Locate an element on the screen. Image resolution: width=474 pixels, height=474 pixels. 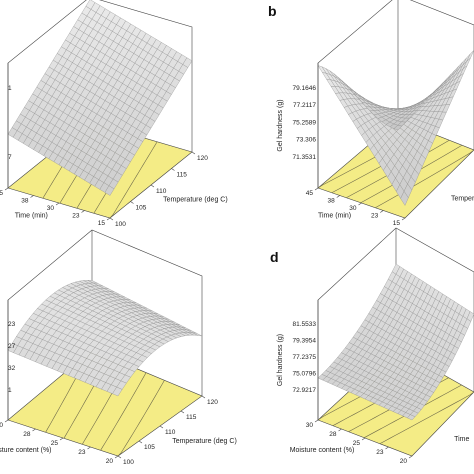
z-tick-label: 79.3954 is located at coordinates (305, 341).